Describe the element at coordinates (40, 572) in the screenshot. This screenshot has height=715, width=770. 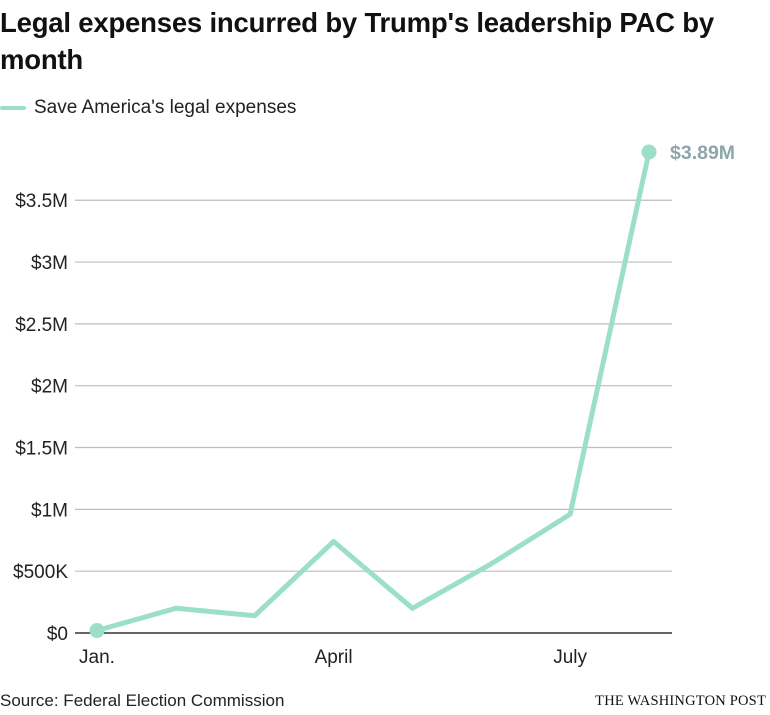
I see `y-tick-label: $500K` at that location.